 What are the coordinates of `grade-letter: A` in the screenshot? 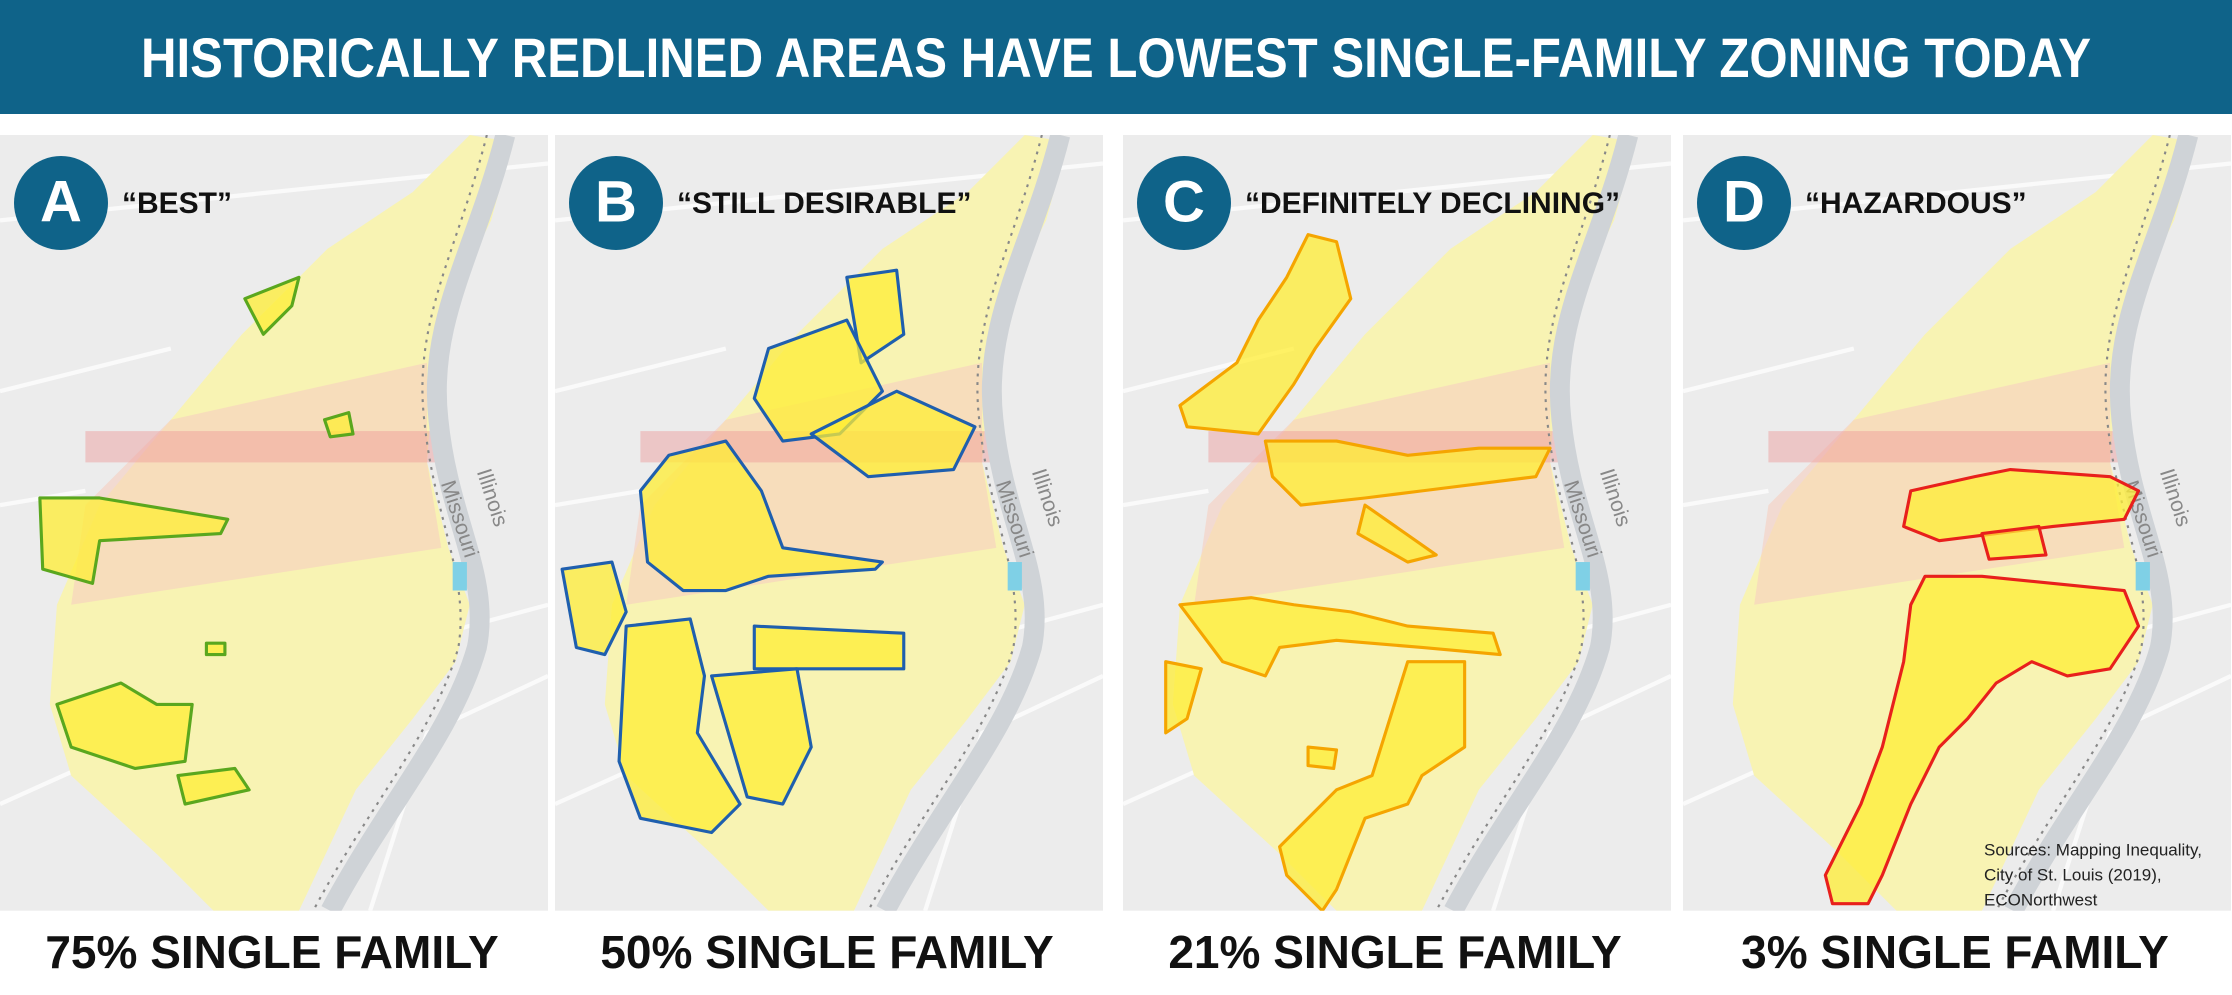 It's located at (61, 201).